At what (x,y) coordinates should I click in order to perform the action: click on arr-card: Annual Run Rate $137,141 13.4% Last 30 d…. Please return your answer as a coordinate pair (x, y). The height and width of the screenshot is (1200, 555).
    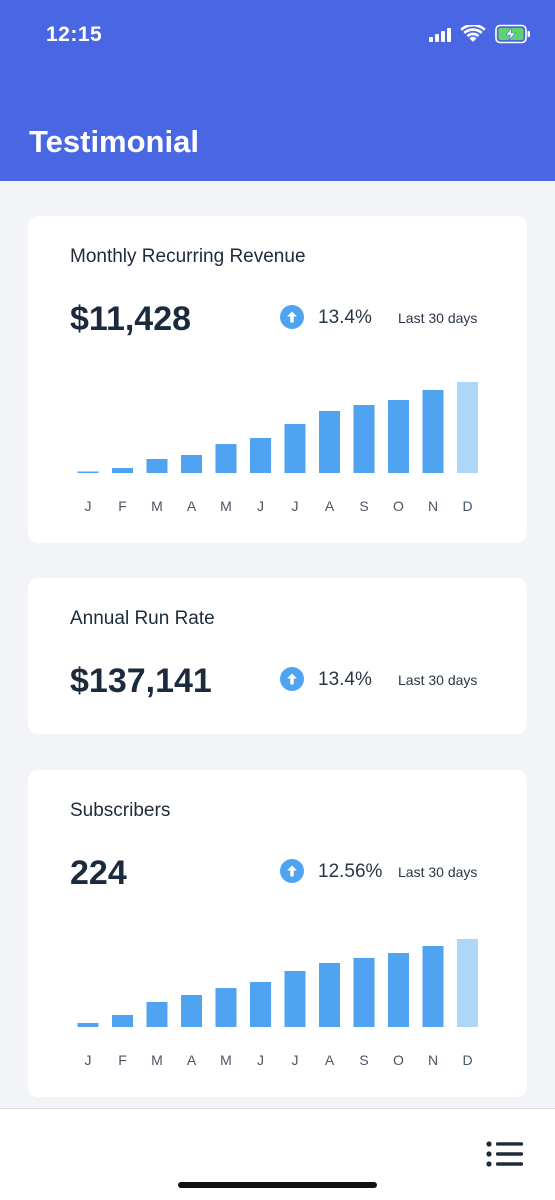
    Looking at the image, I should click on (277, 656).